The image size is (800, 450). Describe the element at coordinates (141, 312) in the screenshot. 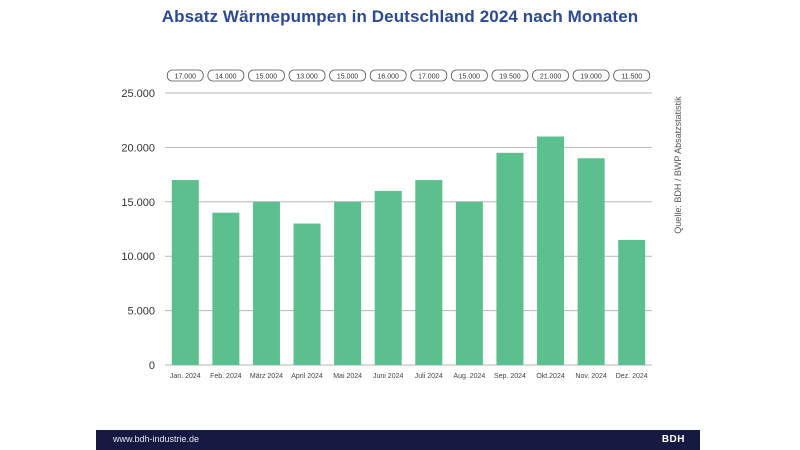

I see `y-tick-label: 5.000` at that location.